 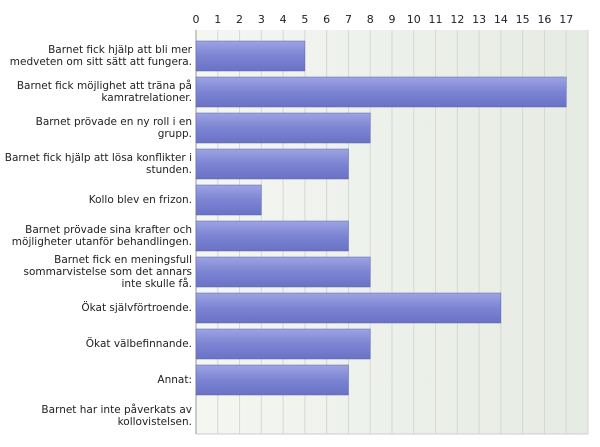 I want to click on x-tick-label: 14, so click(x=501, y=19).